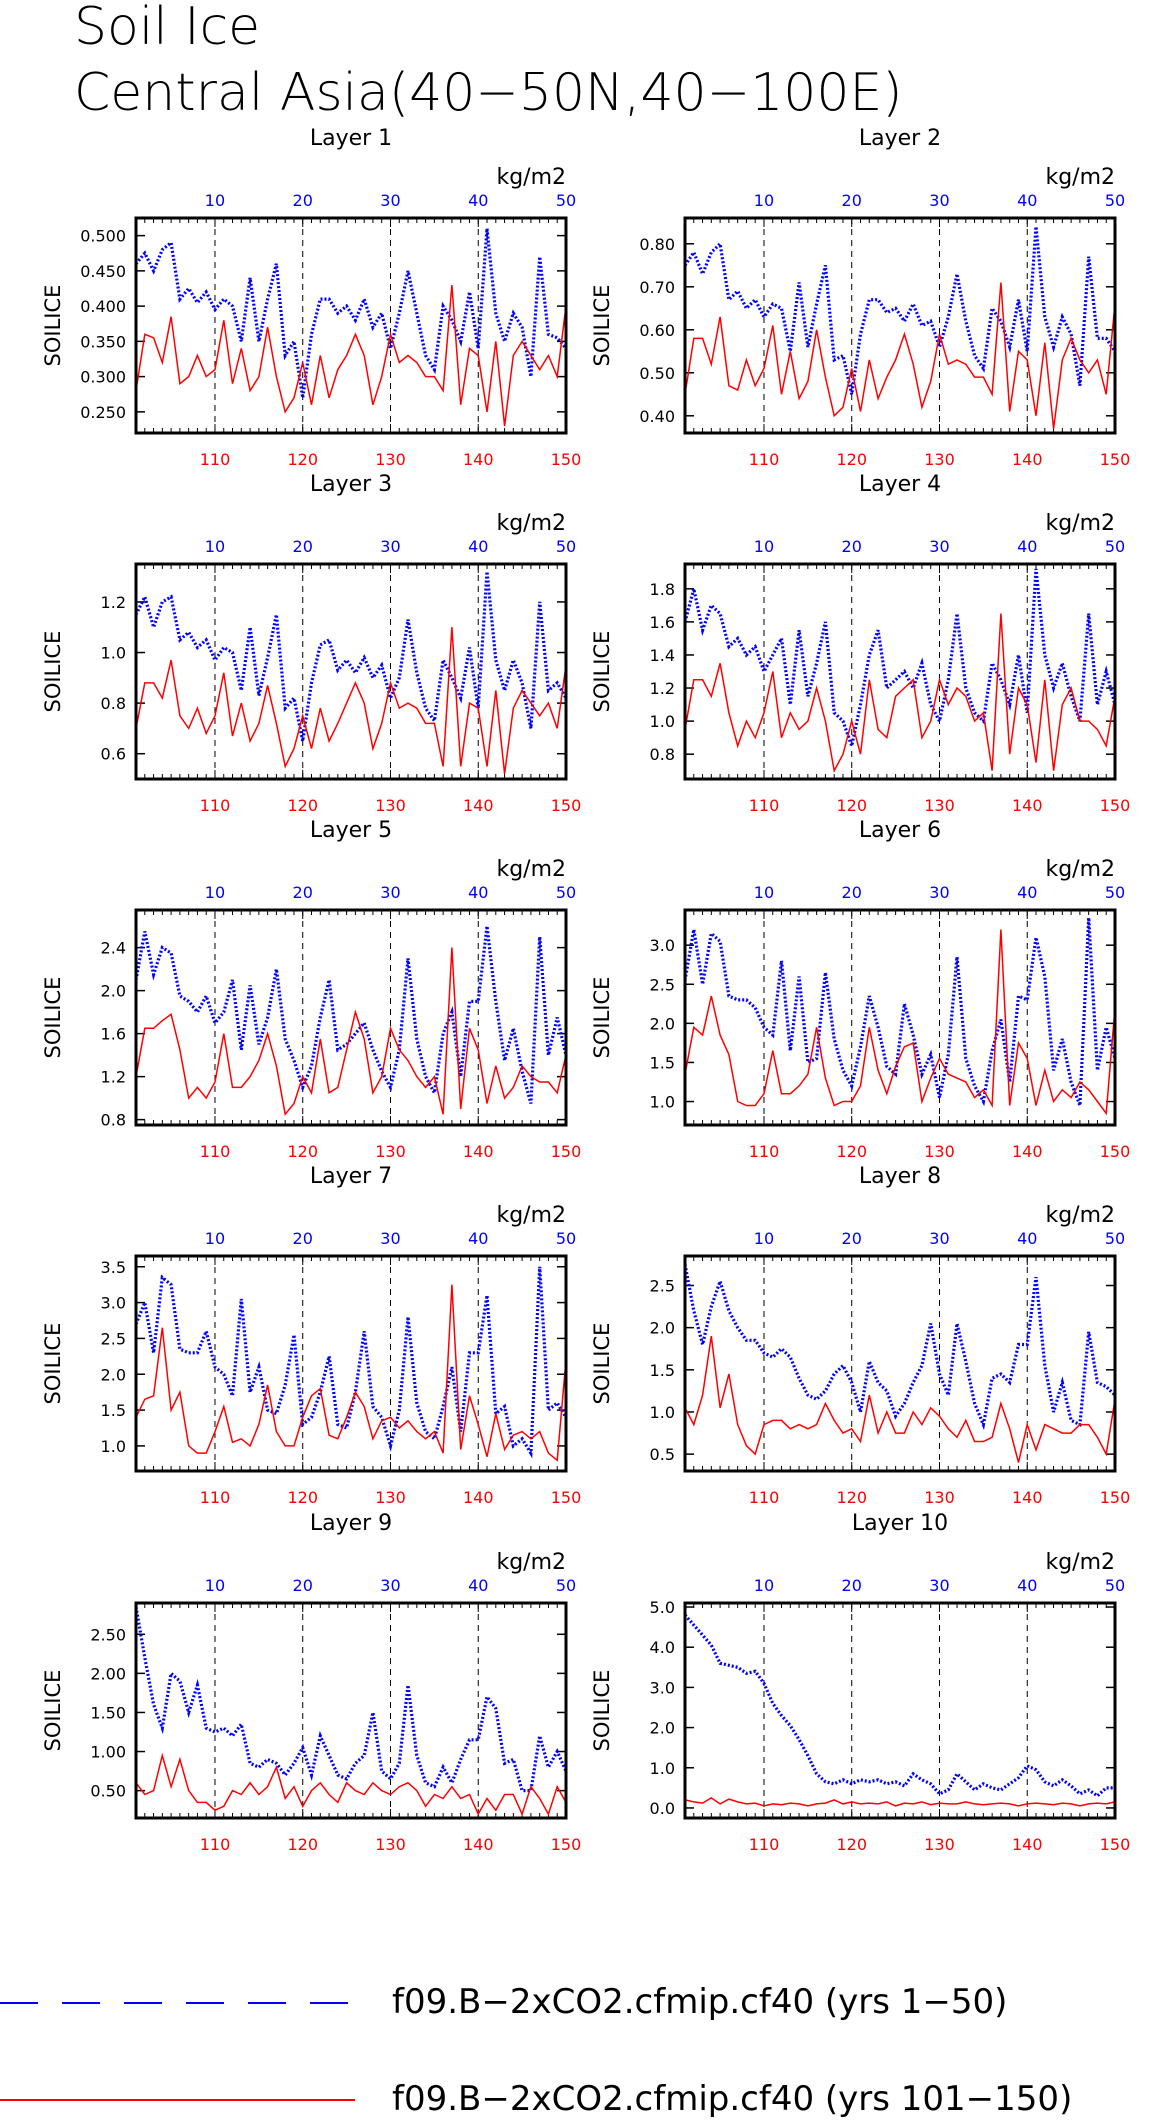  What do you see at coordinates (103, 271) in the screenshot?
I see `y-tick-label: 0.450` at bounding box center [103, 271].